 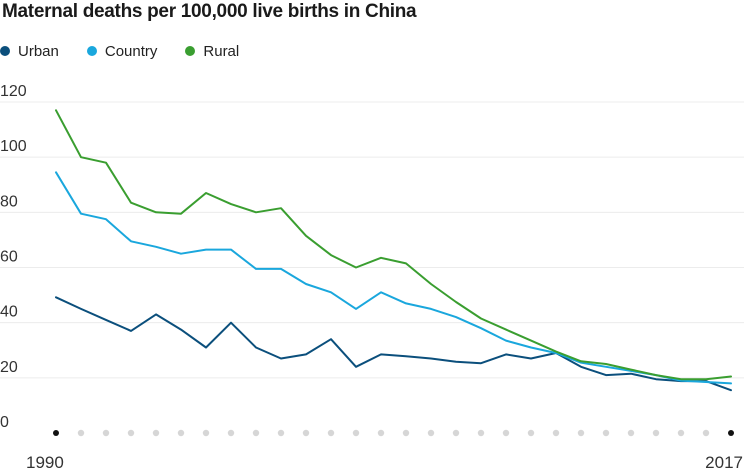 I want to click on x-tick-dot-2009, so click(x=531, y=433).